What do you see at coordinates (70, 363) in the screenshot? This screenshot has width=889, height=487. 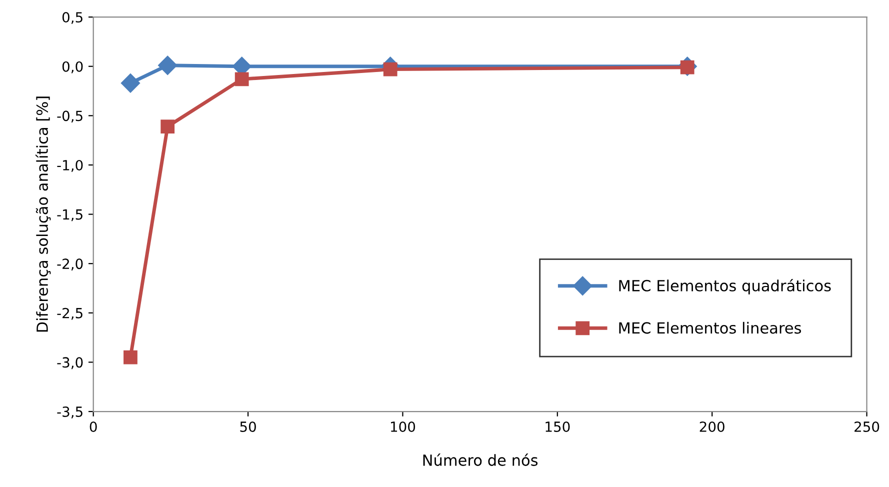 I see `y-tick-label: -3,0` at bounding box center [70, 363].